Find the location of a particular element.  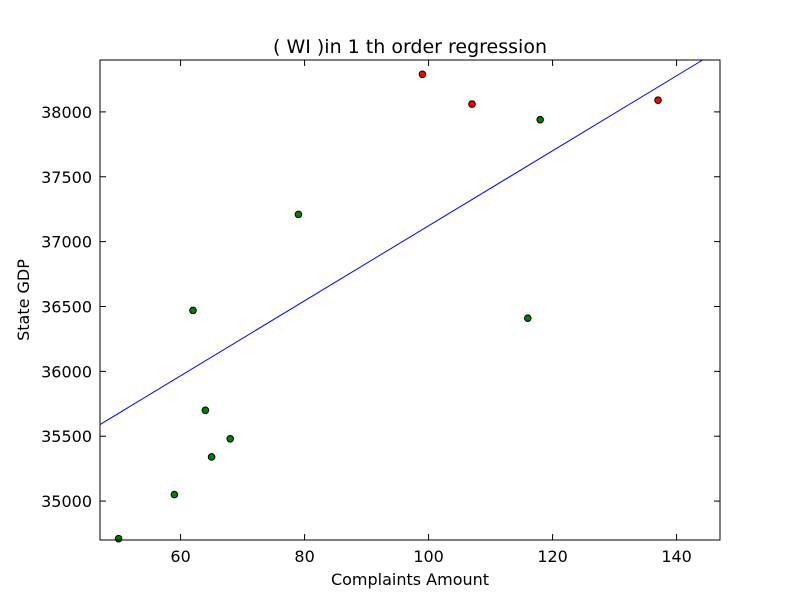

x-tick-label: 120 is located at coordinates (552, 556).